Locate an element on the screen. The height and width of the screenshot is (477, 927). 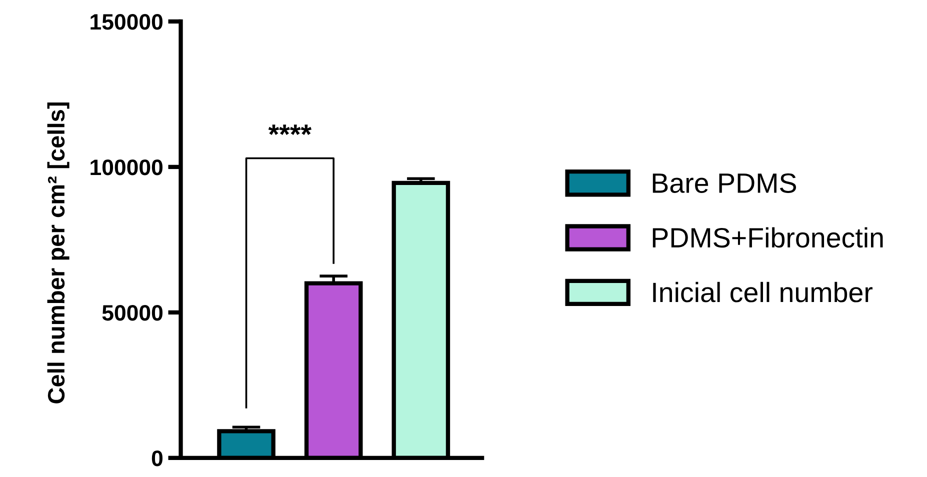
y-tick-label: 100000 is located at coordinates (126, 167).